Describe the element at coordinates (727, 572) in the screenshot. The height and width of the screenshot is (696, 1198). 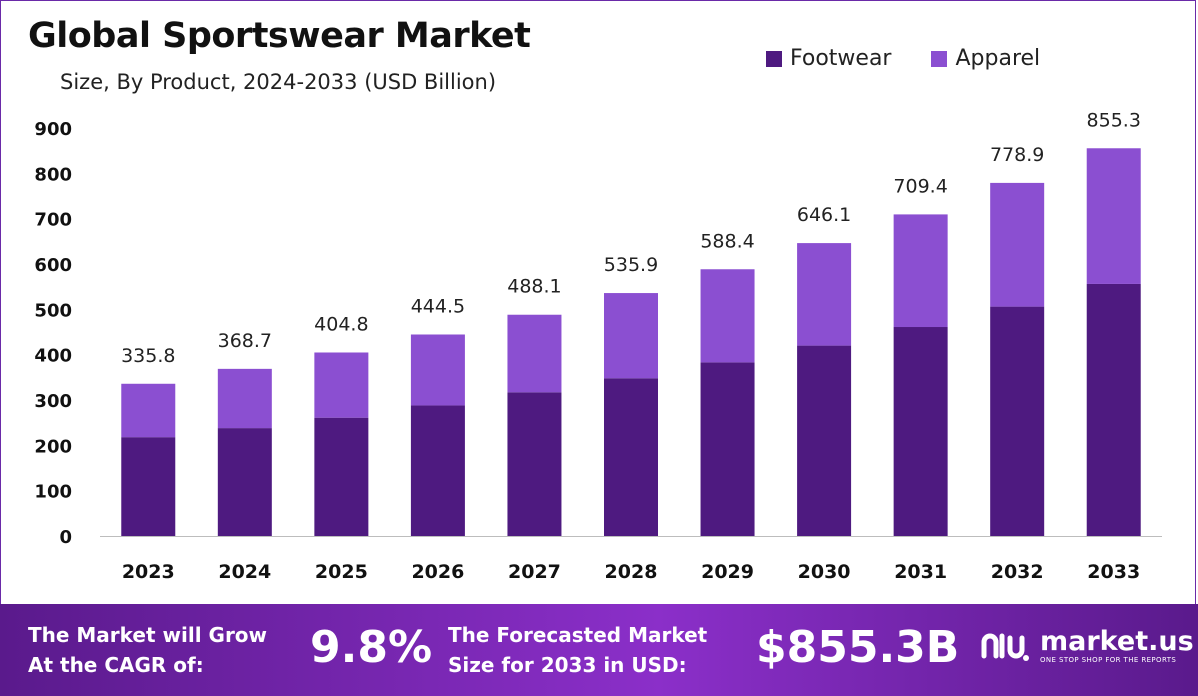
I see `x-tick-label-2029: 2029` at that location.